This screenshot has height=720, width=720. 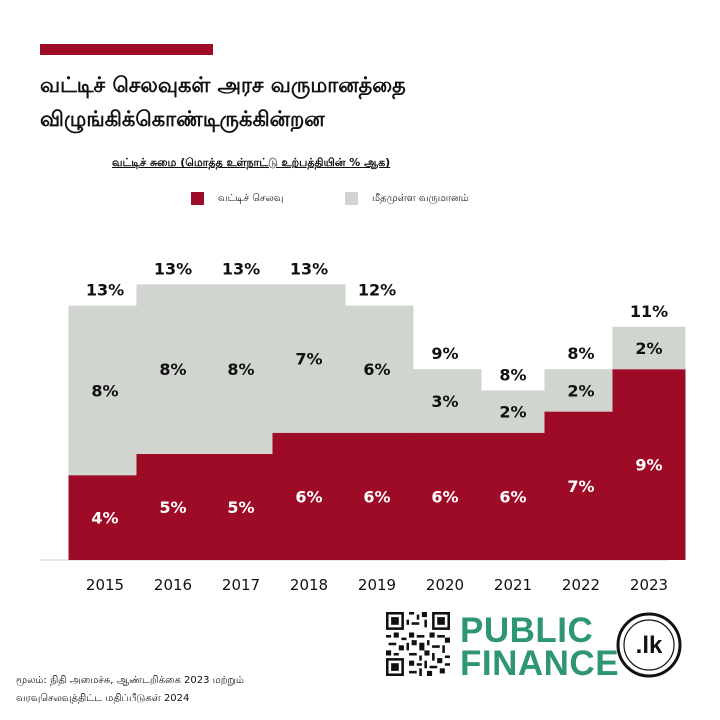 What do you see at coordinates (540, 663) in the screenshot?
I see `brand-line-2: FINANCE` at bounding box center [540, 663].